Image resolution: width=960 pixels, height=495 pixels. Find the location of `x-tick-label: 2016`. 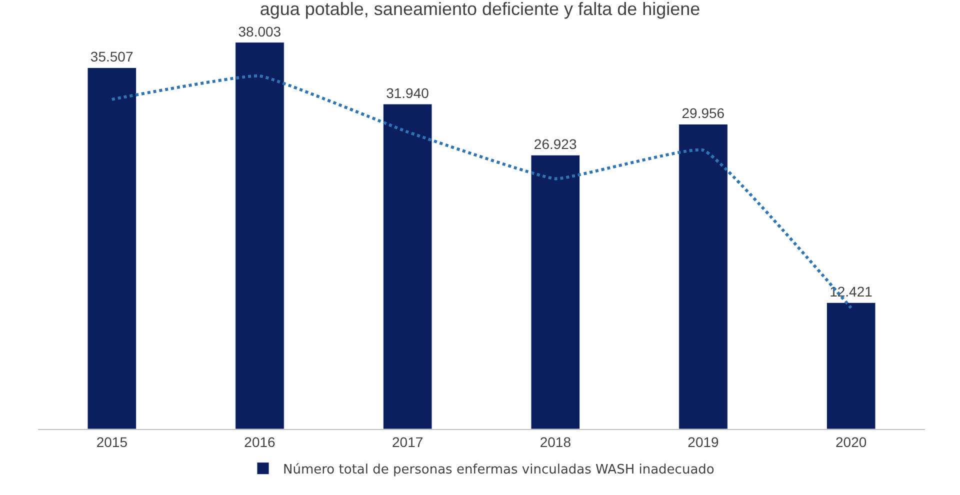

x-tick-label: 2016 is located at coordinates (260, 442).